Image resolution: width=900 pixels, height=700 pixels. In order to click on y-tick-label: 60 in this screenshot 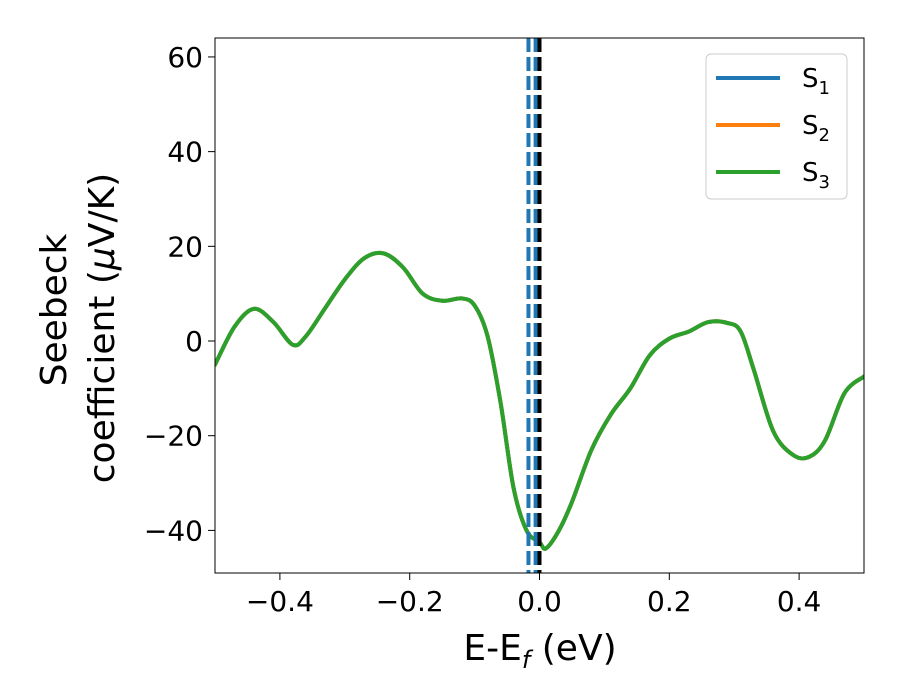, I will do `click(185, 57)`.